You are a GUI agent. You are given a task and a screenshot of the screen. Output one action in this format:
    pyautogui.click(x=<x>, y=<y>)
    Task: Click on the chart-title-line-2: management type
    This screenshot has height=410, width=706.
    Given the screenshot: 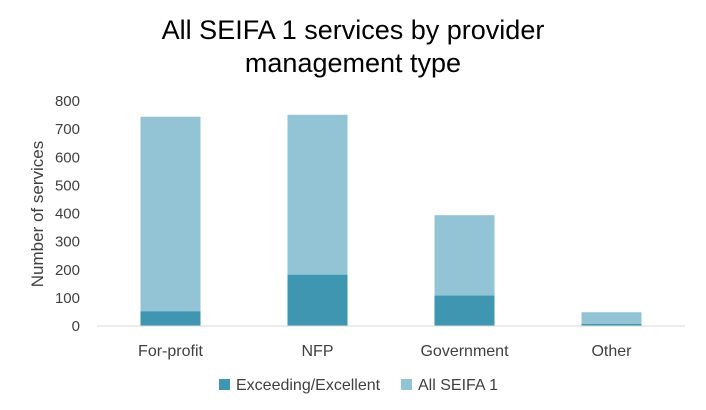 What is the action you would take?
    pyautogui.click(x=353, y=63)
    